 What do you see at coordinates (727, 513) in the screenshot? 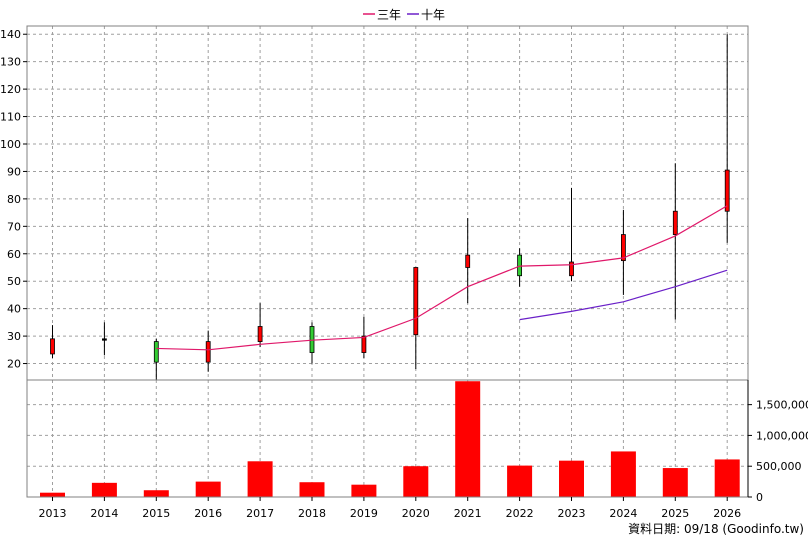
I see `x-tick-label: 2026` at bounding box center [727, 513].